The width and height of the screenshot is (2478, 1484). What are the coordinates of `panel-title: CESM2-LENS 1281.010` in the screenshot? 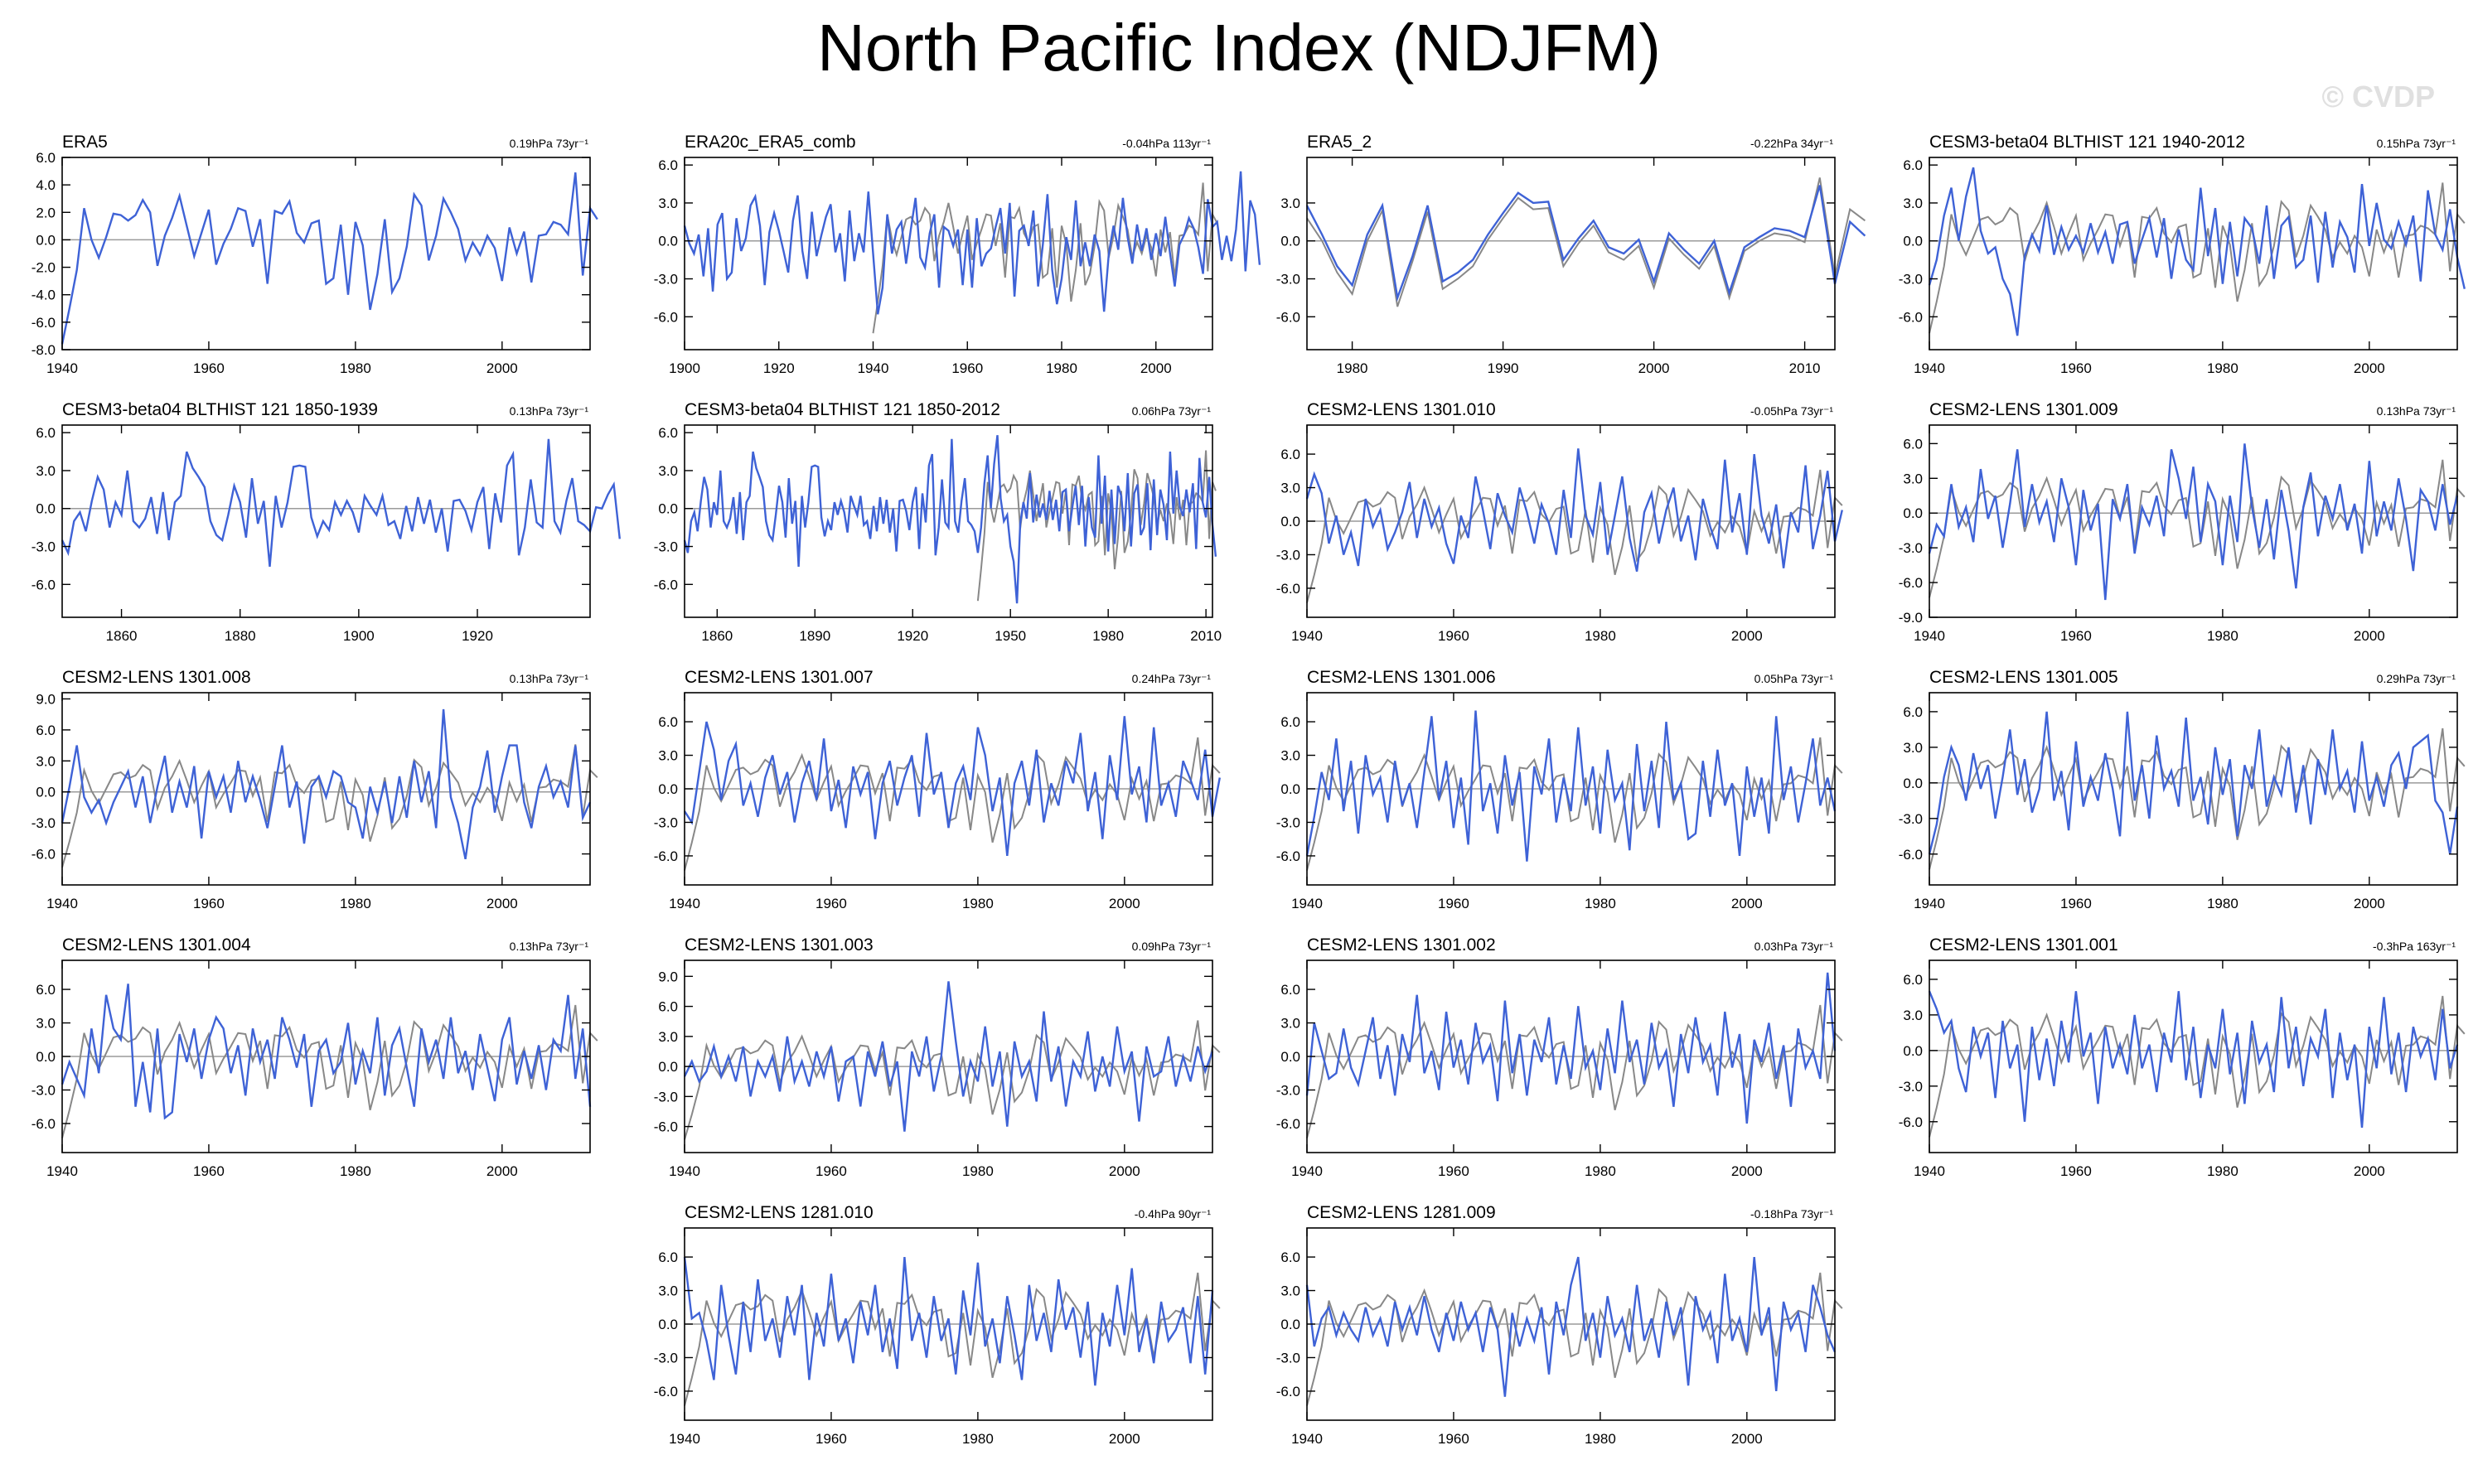 It's located at (779, 1212).